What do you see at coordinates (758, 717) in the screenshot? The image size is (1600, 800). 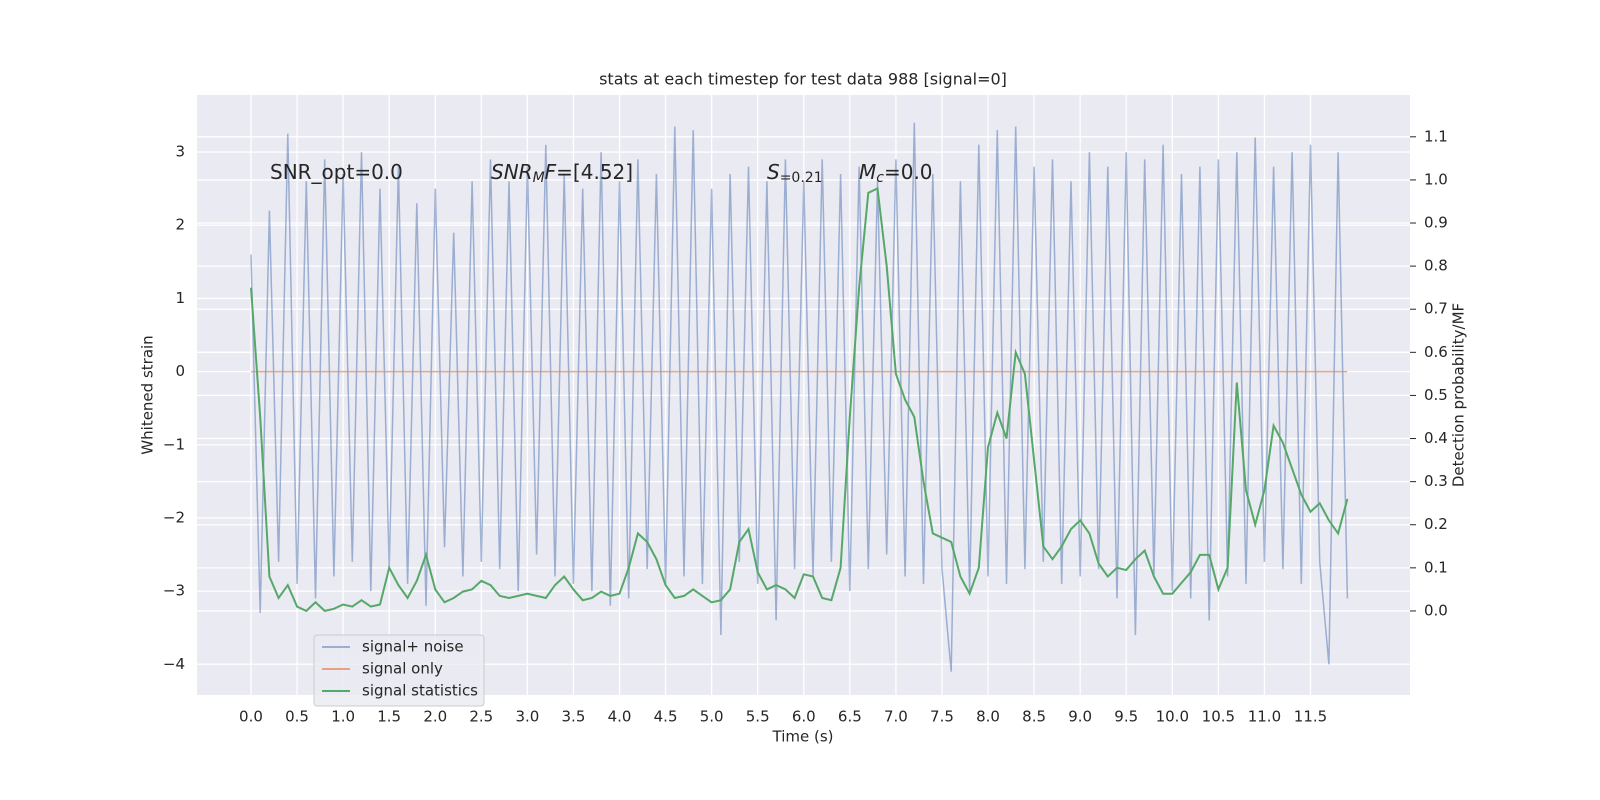 I see `x-tick-label: 5.5` at bounding box center [758, 717].